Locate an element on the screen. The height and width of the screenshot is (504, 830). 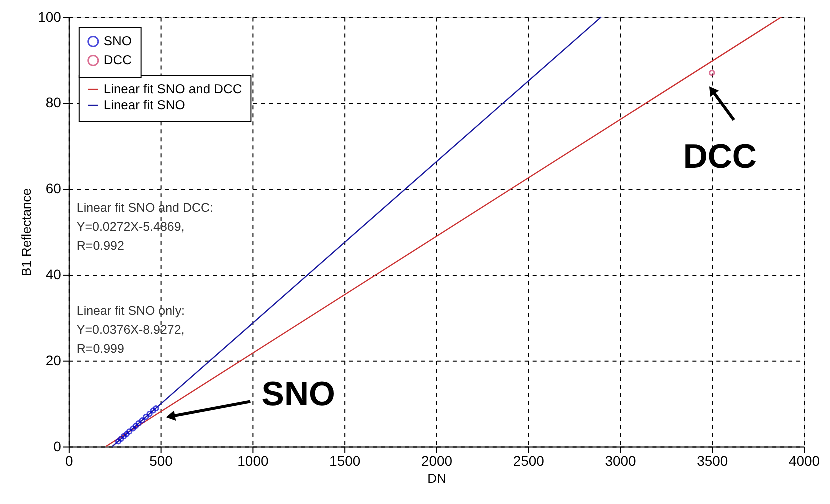
x-tick-label: 2000 is located at coordinates (437, 461).